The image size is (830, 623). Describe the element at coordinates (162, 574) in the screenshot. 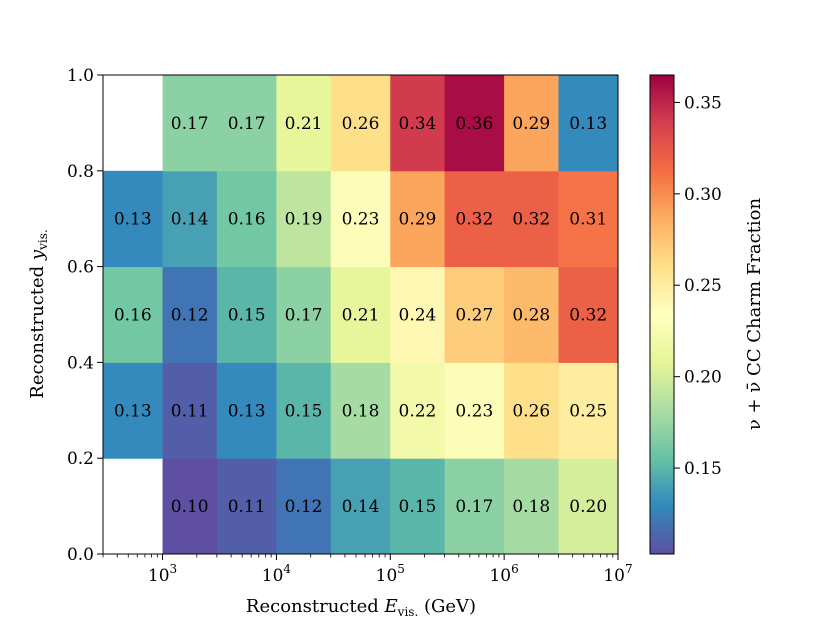

I see `x-tick-label: 10³` at that location.